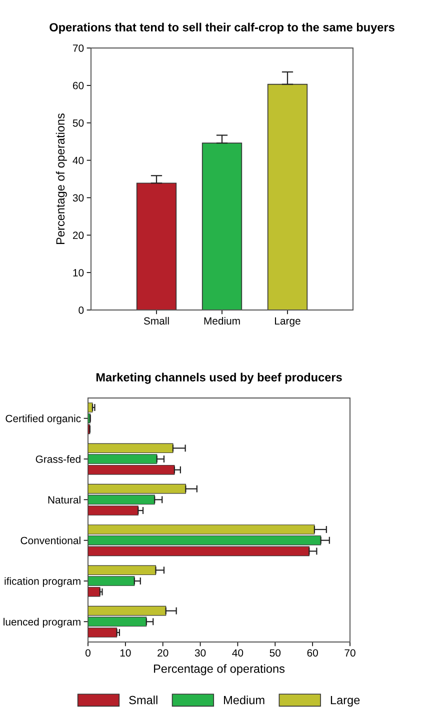  I want to click on y-tick-label: Natural, so click(64, 500).